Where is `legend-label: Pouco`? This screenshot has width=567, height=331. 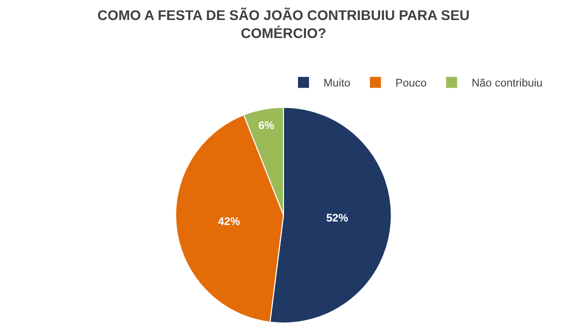 legend-label: Pouco is located at coordinates (411, 84).